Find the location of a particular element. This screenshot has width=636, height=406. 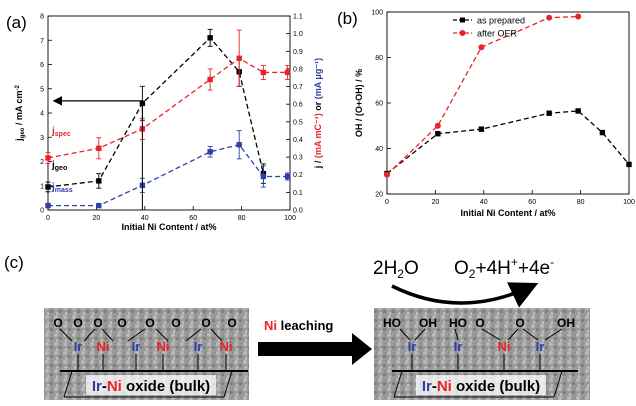

a-series-line-j_geo is located at coordinates (156, 112).